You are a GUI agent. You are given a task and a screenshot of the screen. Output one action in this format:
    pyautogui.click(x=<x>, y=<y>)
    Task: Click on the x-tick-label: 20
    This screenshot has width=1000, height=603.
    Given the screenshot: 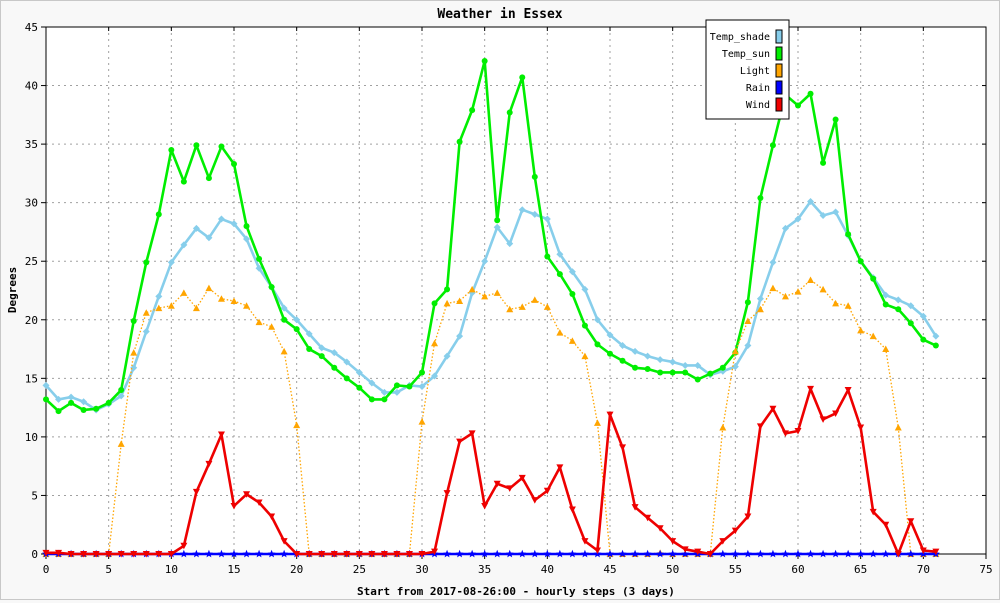 What is the action you would take?
    pyautogui.click(x=296, y=569)
    